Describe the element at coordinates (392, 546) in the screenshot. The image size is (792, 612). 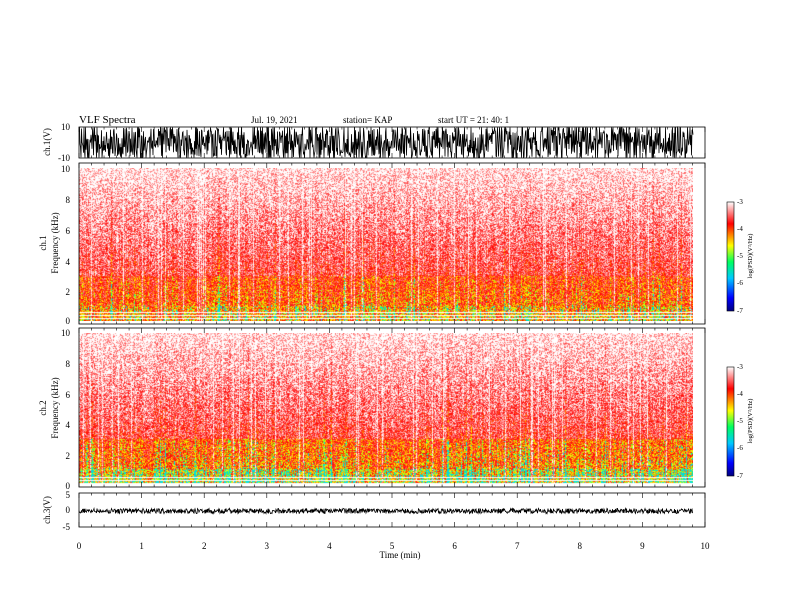
I see `time-tick-5: 5` at that location.